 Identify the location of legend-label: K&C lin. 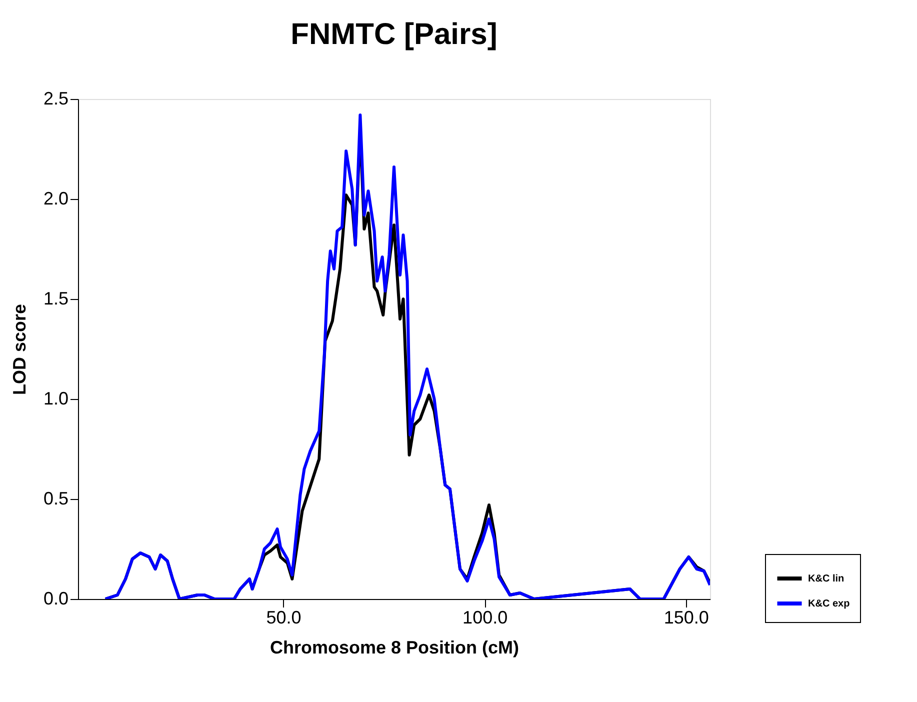
(826, 579).